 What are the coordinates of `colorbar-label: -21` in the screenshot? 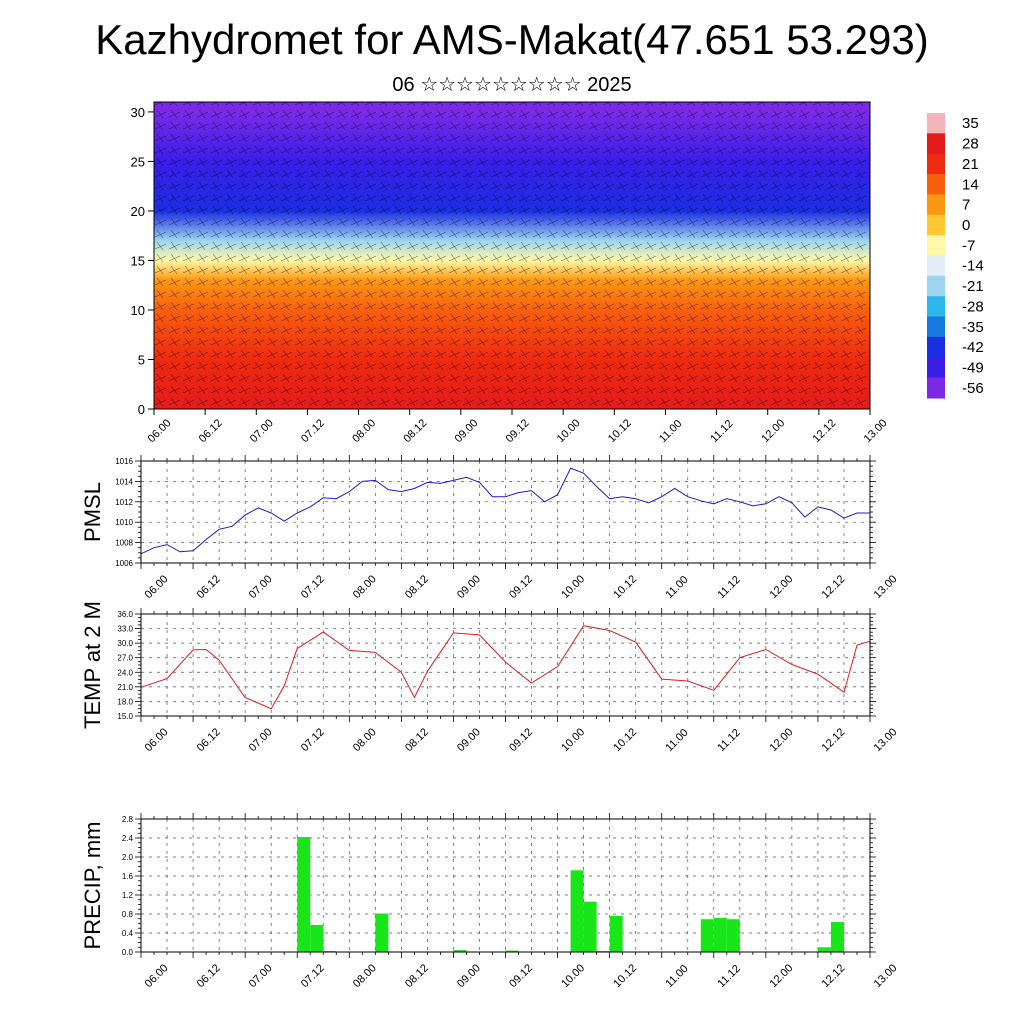 It's located at (973, 286).